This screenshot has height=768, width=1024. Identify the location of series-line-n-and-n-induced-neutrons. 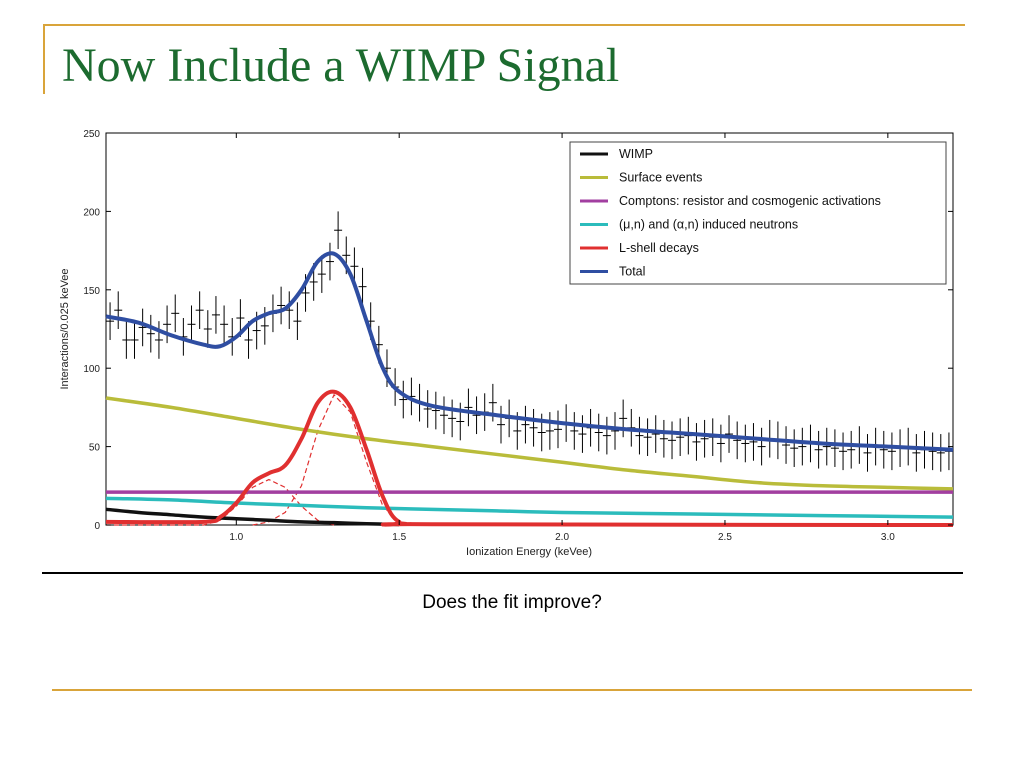
(529, 507).